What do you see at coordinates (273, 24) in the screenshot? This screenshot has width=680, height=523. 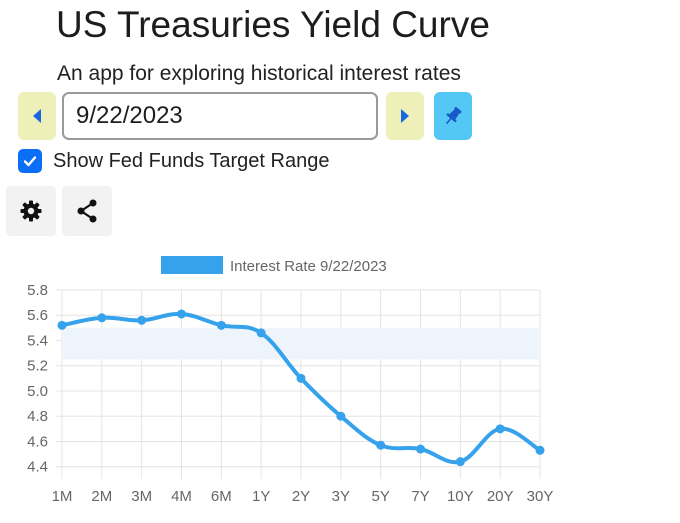 I see `app-title: US Treasuries Yield Curve` at bounding box center [273, 24].